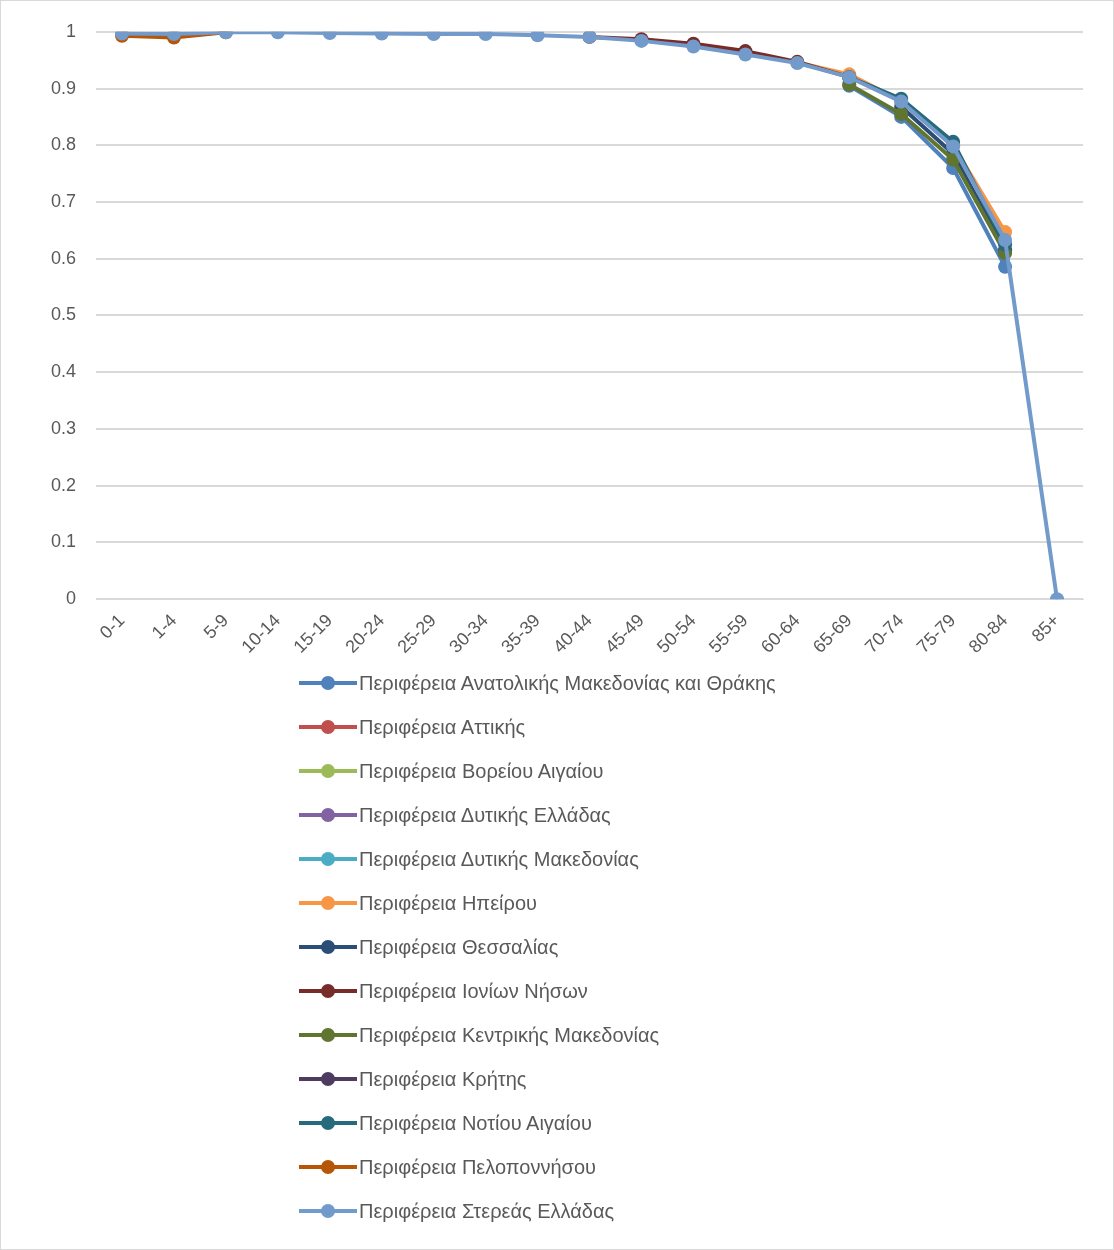 This screenshot has height=1250, width=1114. What do you see at coordinates (442, 727) in the screenshot?
I see `legend-label: Περιφέρεια Αττικής` at bounding box center [442, 727].